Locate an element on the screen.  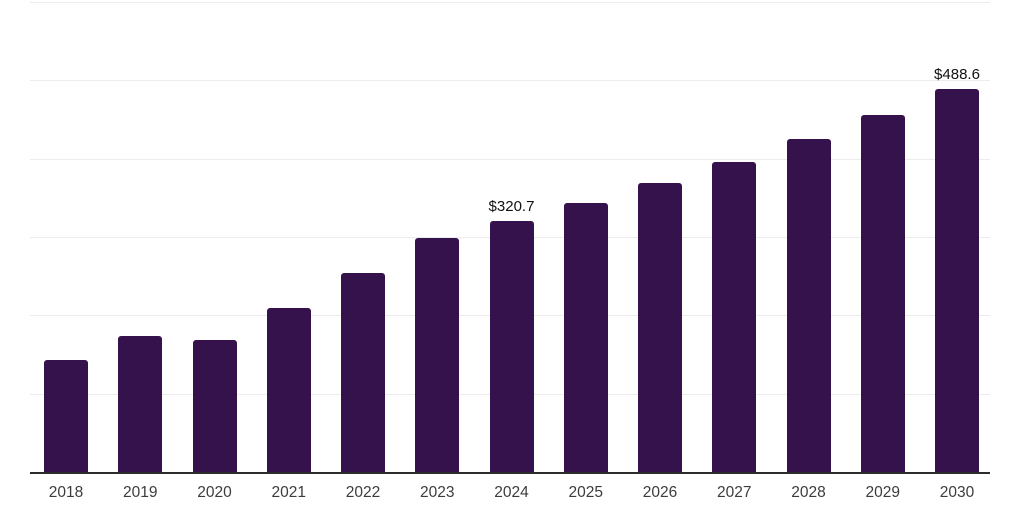
bar-2022 is located at coordinates (363, 372).